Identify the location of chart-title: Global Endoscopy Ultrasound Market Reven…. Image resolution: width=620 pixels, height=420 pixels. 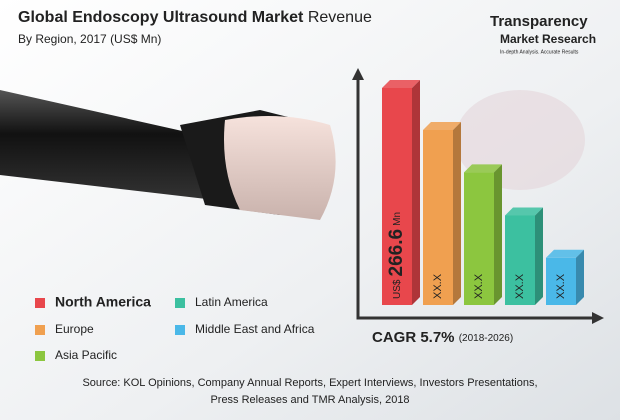
(195, 17).